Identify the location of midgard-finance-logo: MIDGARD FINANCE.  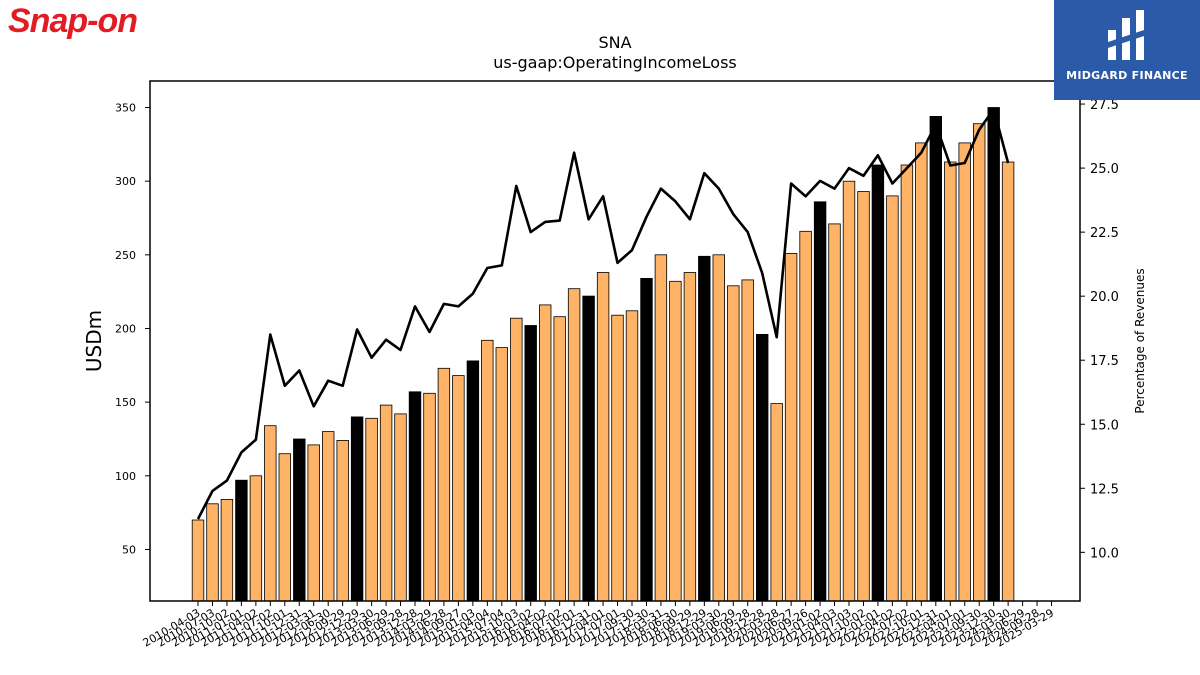
(1127, 50).